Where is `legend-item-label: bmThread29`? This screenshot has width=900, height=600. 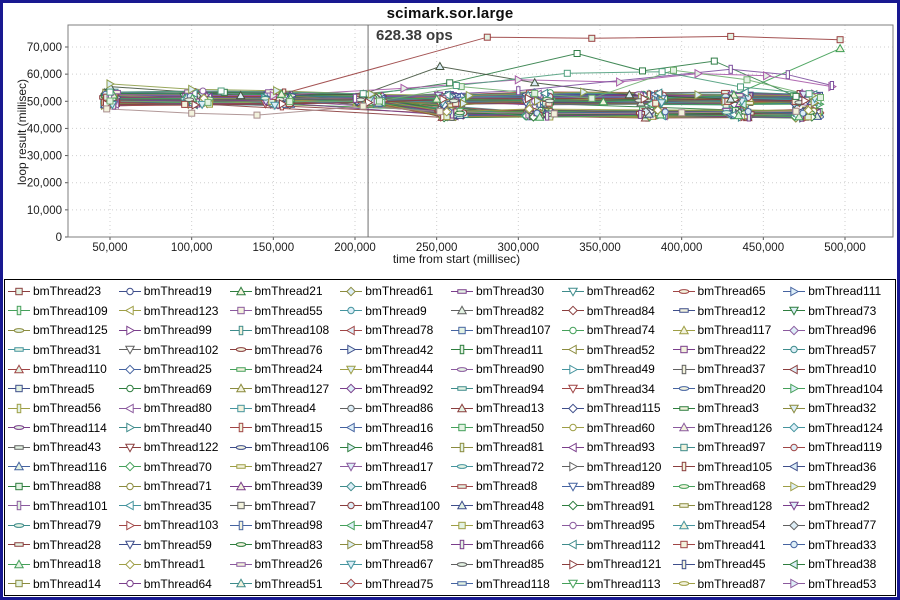 legend-item-label: bmThread29 is located at coordinates (842, 486).